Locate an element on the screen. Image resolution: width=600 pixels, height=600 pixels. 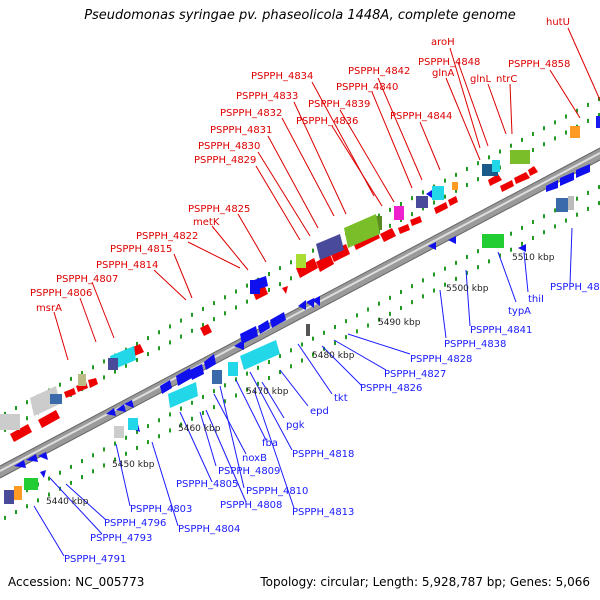
gene-label-PSPPH_4836: PSPPH_4836 is located at coordinates (327, 121).